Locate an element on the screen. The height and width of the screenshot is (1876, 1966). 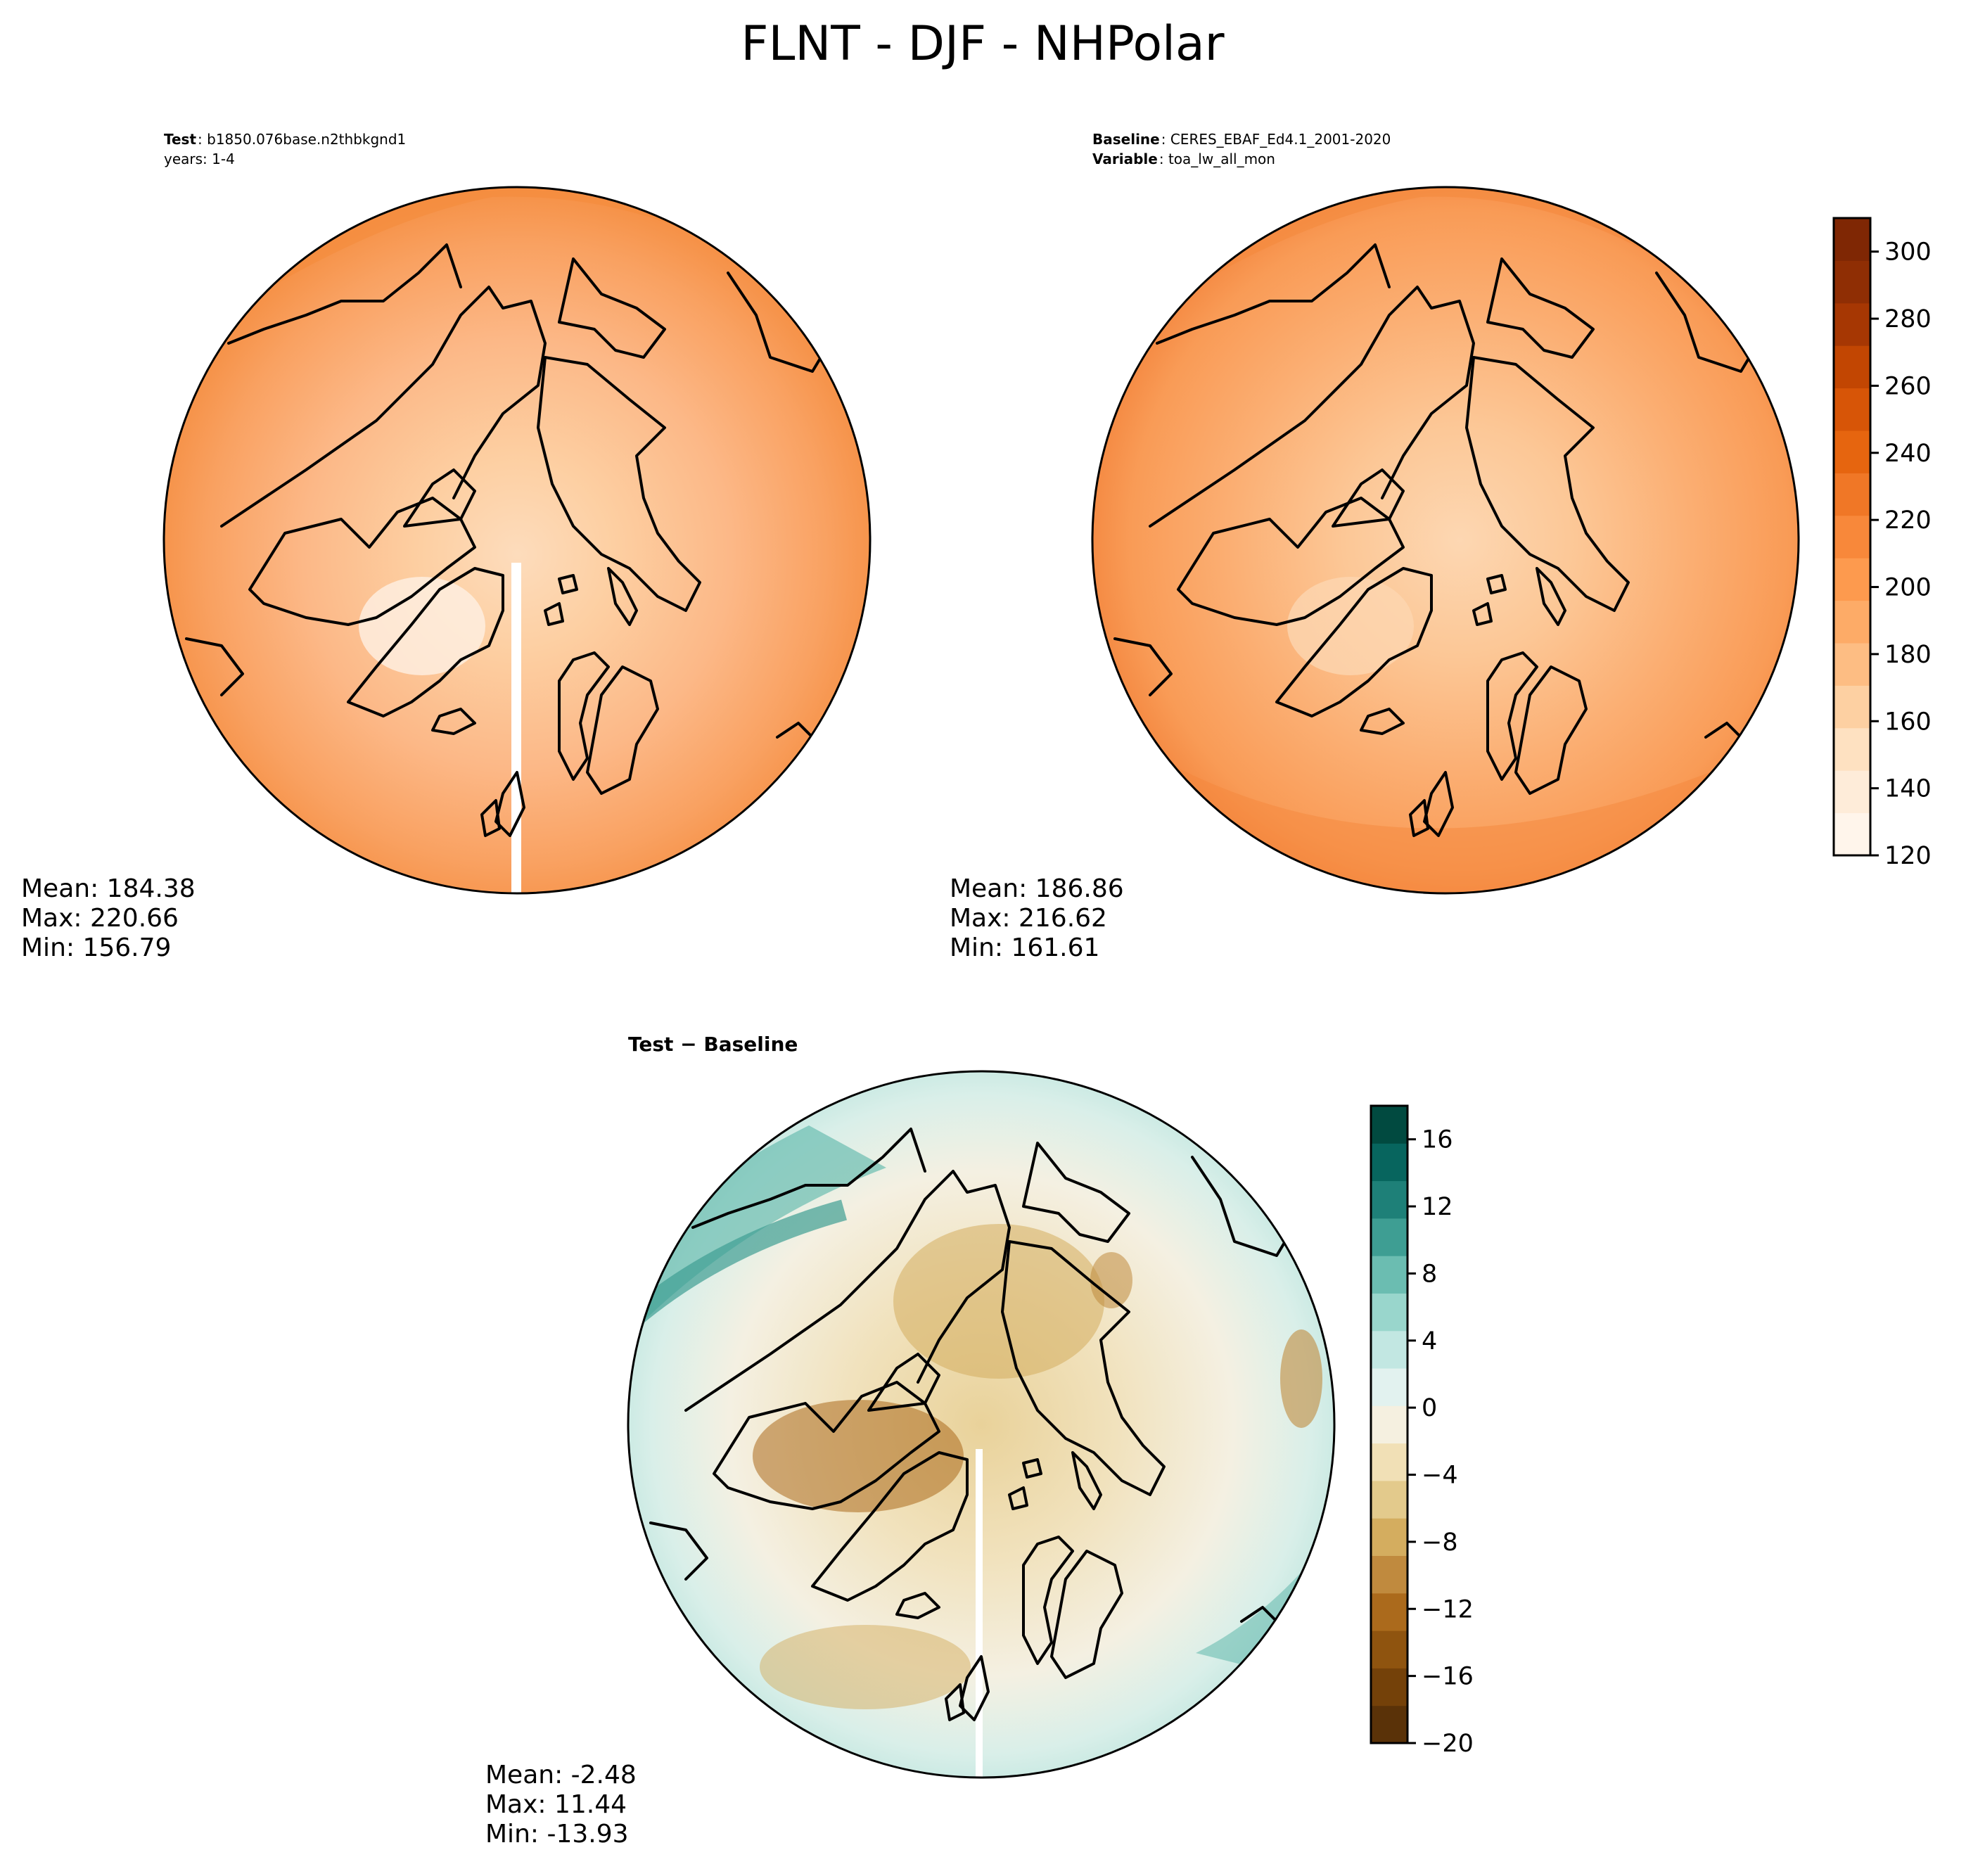
colorbar-tick-label: −4 is located at coordinates (1440, 1476).